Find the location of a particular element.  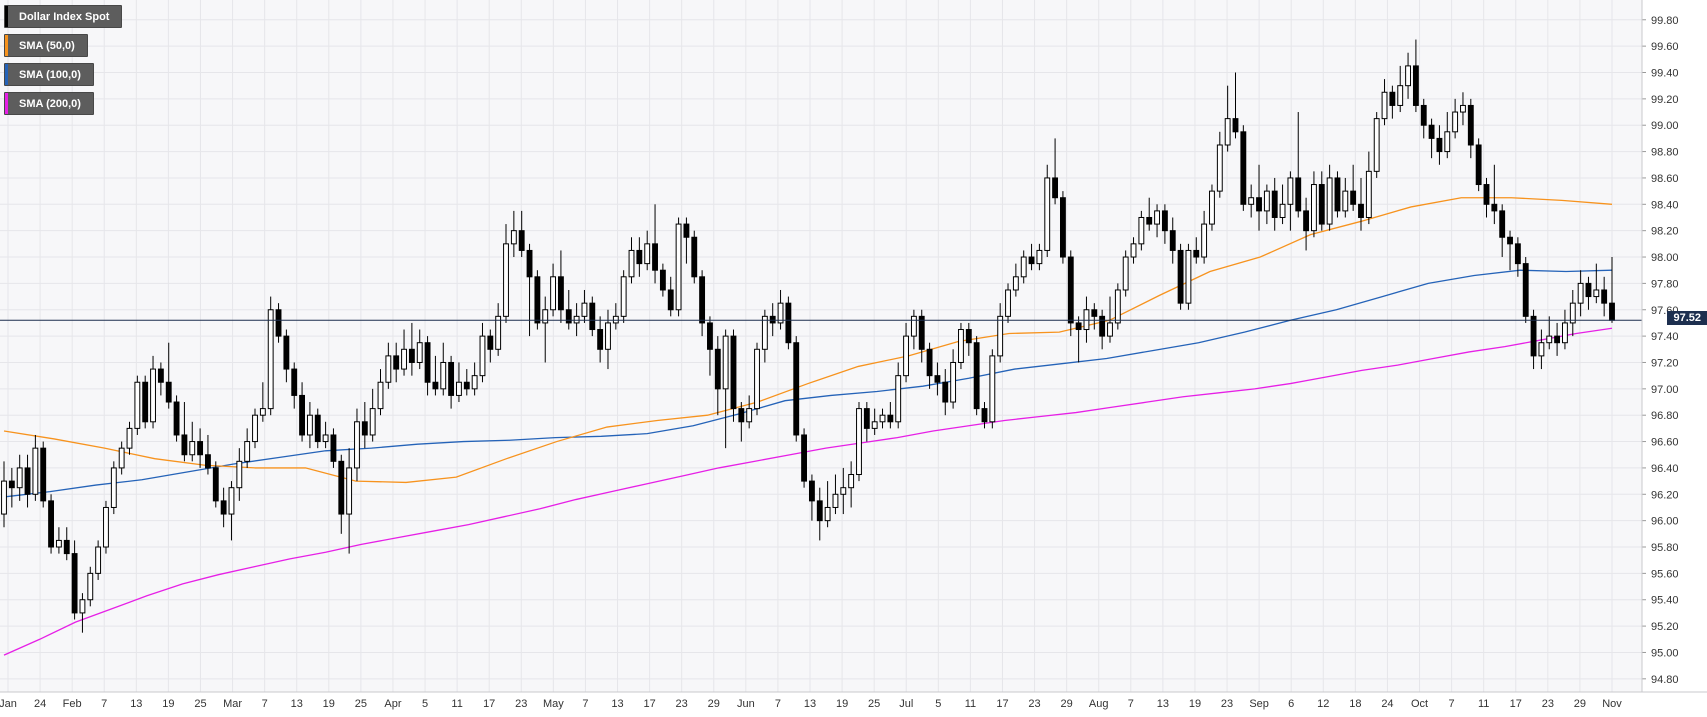

x-tick-label: 29 is located at coordinates (1580, 704).